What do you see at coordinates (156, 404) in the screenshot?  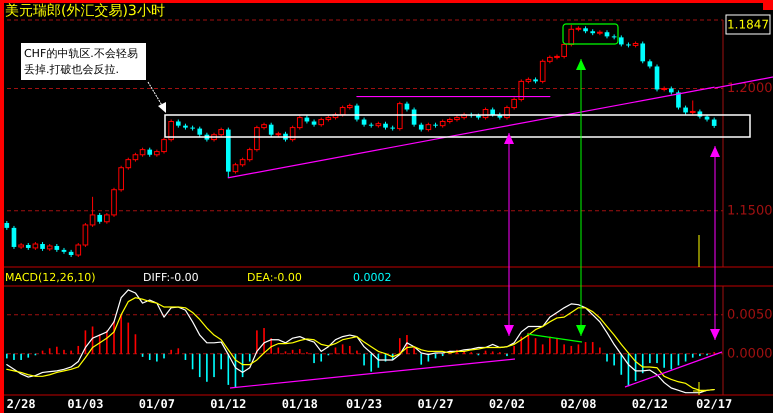 I see `x-tick-label: 01/07` at bounding box center [156, 404].